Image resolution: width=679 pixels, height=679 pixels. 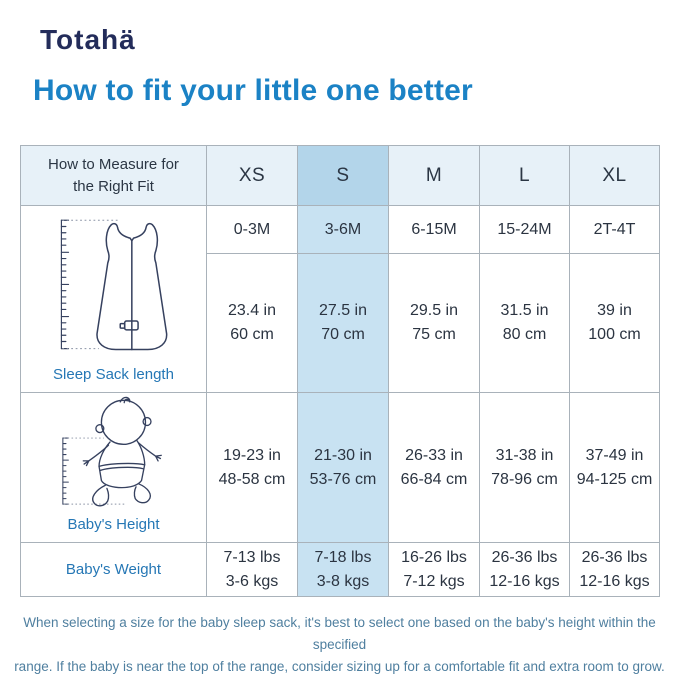 What do you see at coordinates (524, 323) in the screenshot?
I see `cell-length-l: 31.5 in 80 cm` at bounding box center [524, 323].